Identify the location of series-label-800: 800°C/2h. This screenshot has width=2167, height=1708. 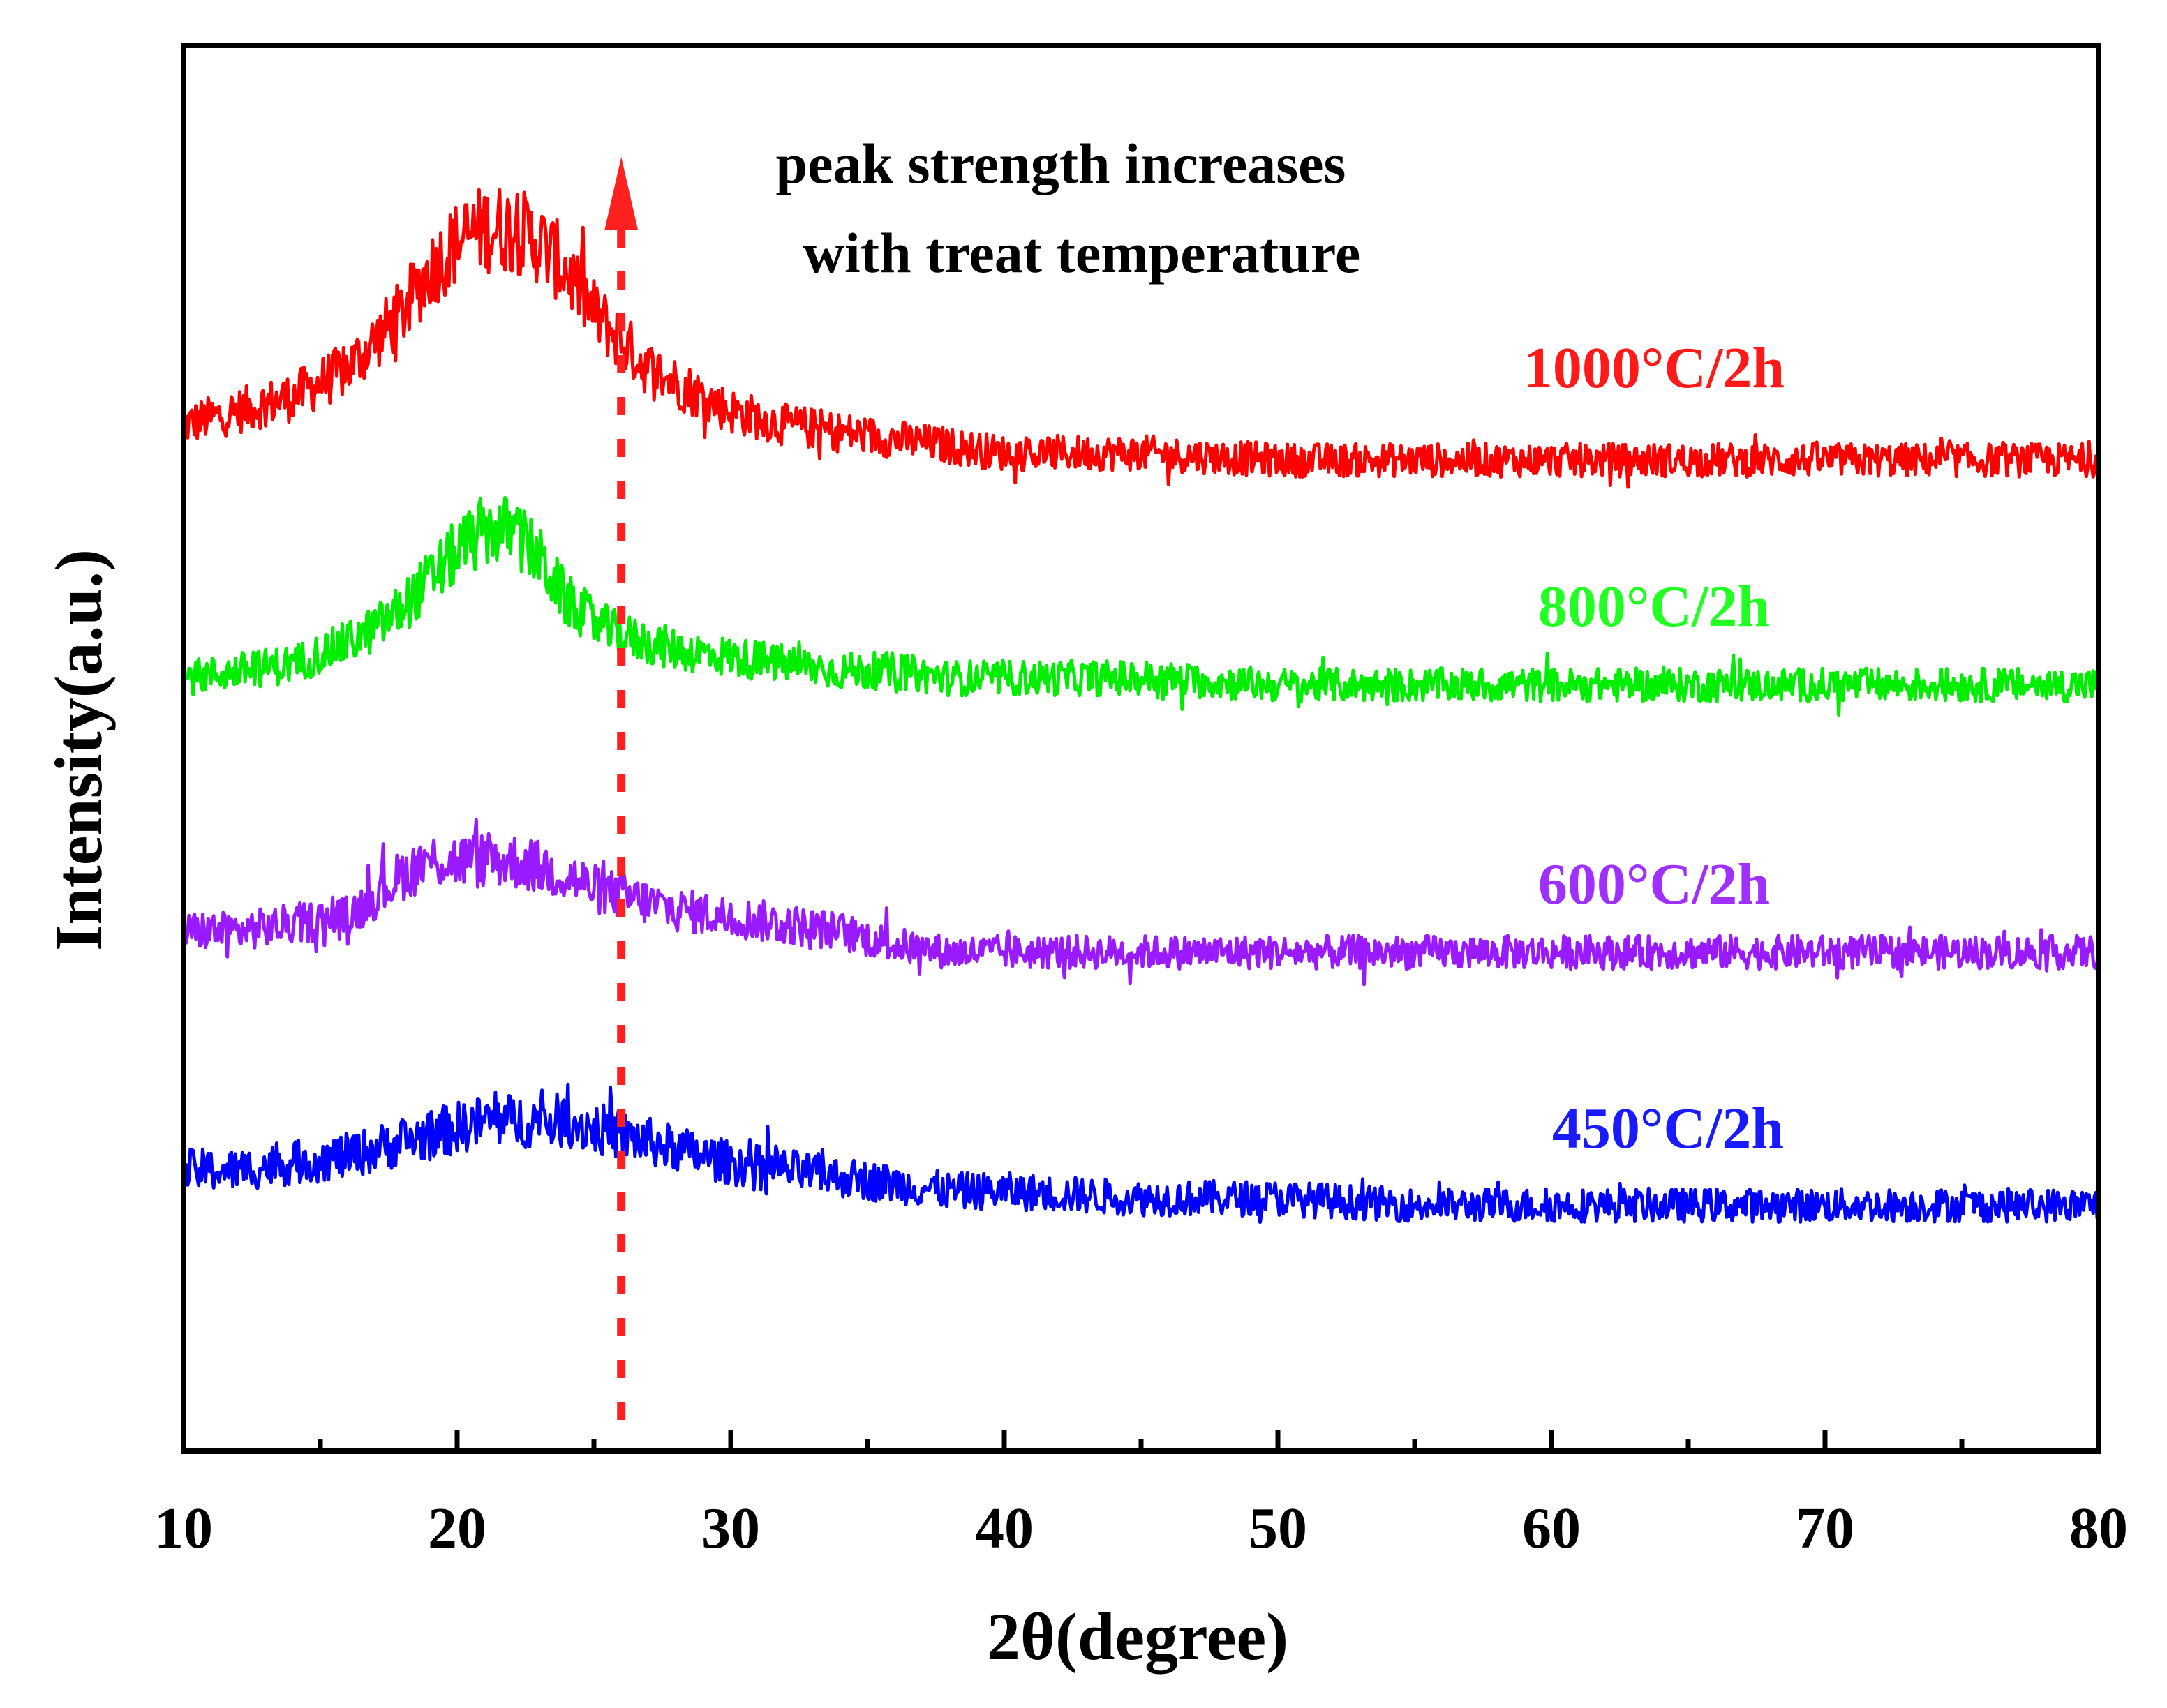
(1654, 606).